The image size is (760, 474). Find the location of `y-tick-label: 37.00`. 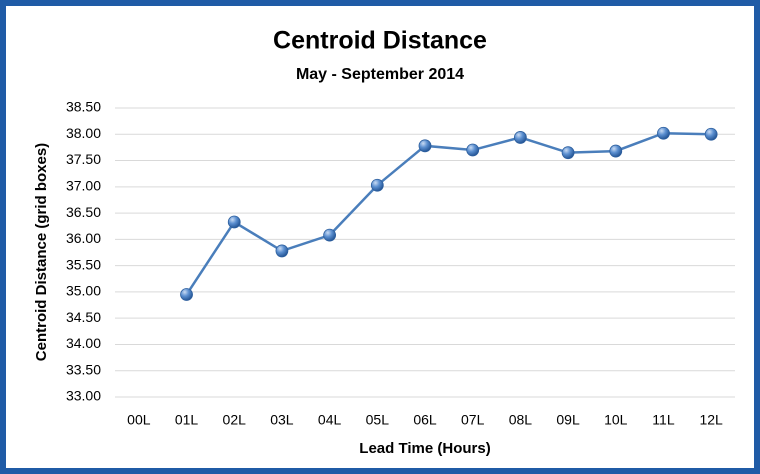

y-tick-label: 37.00 is located at coordinates (83, 186).